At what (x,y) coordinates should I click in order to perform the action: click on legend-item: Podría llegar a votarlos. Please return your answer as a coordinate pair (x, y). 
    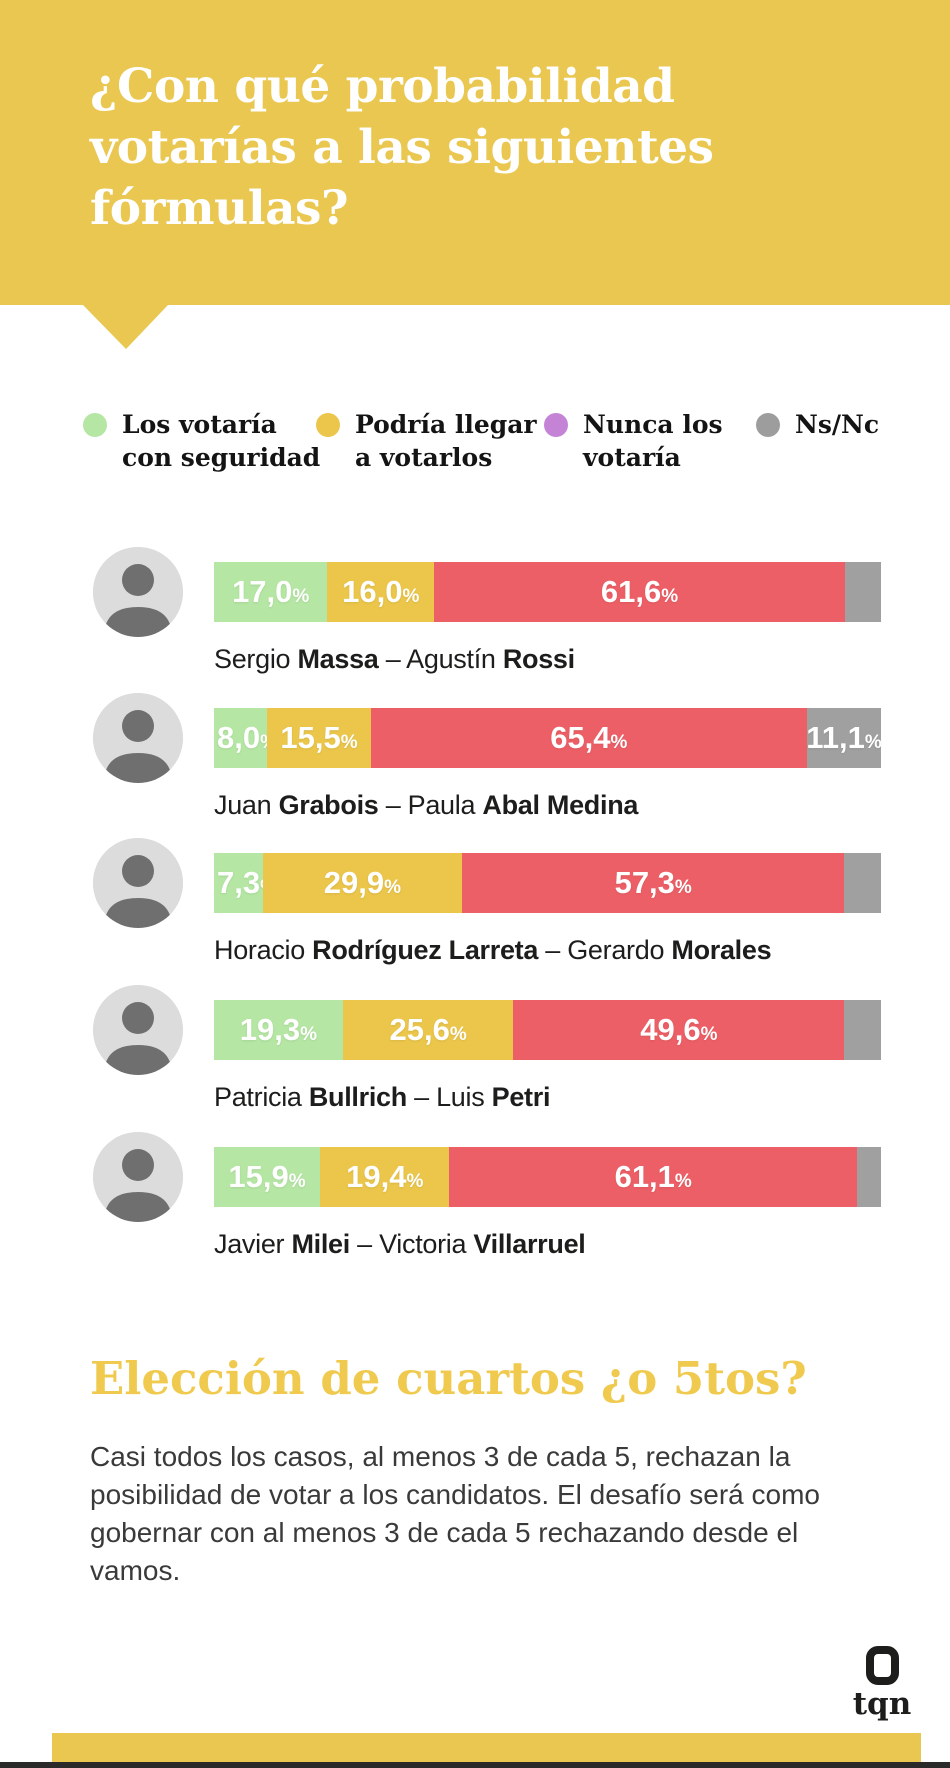
    Looking at the image, I should click on (426, 441).